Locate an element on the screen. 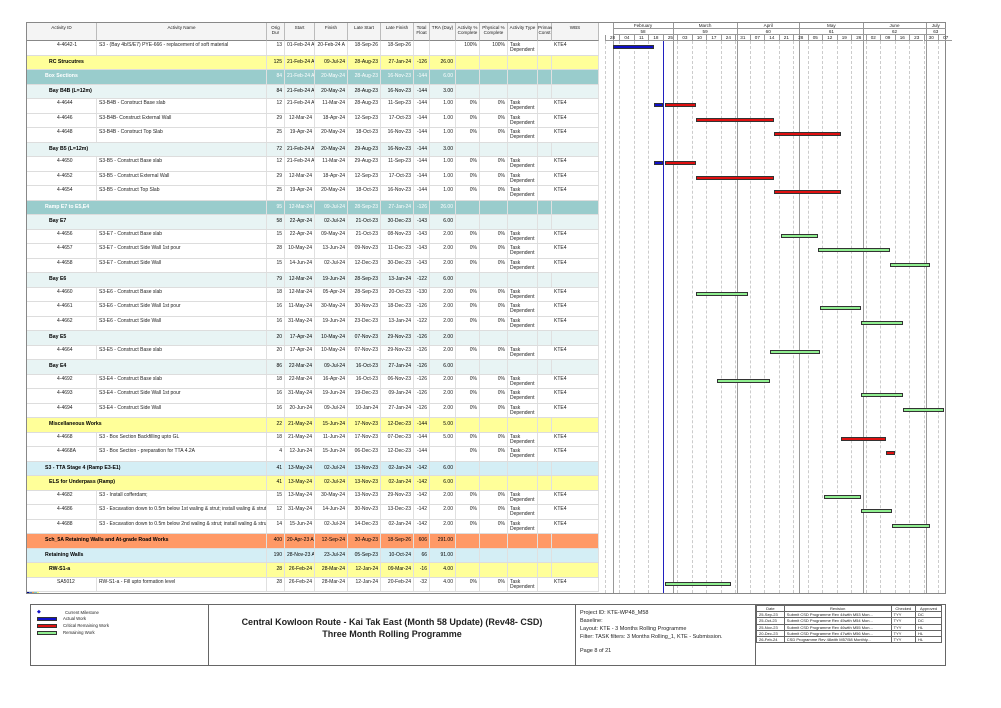 This screenshot has height=708, width=1001. column-header-activity-name: Activity Name is located at coordinates (182, 32).